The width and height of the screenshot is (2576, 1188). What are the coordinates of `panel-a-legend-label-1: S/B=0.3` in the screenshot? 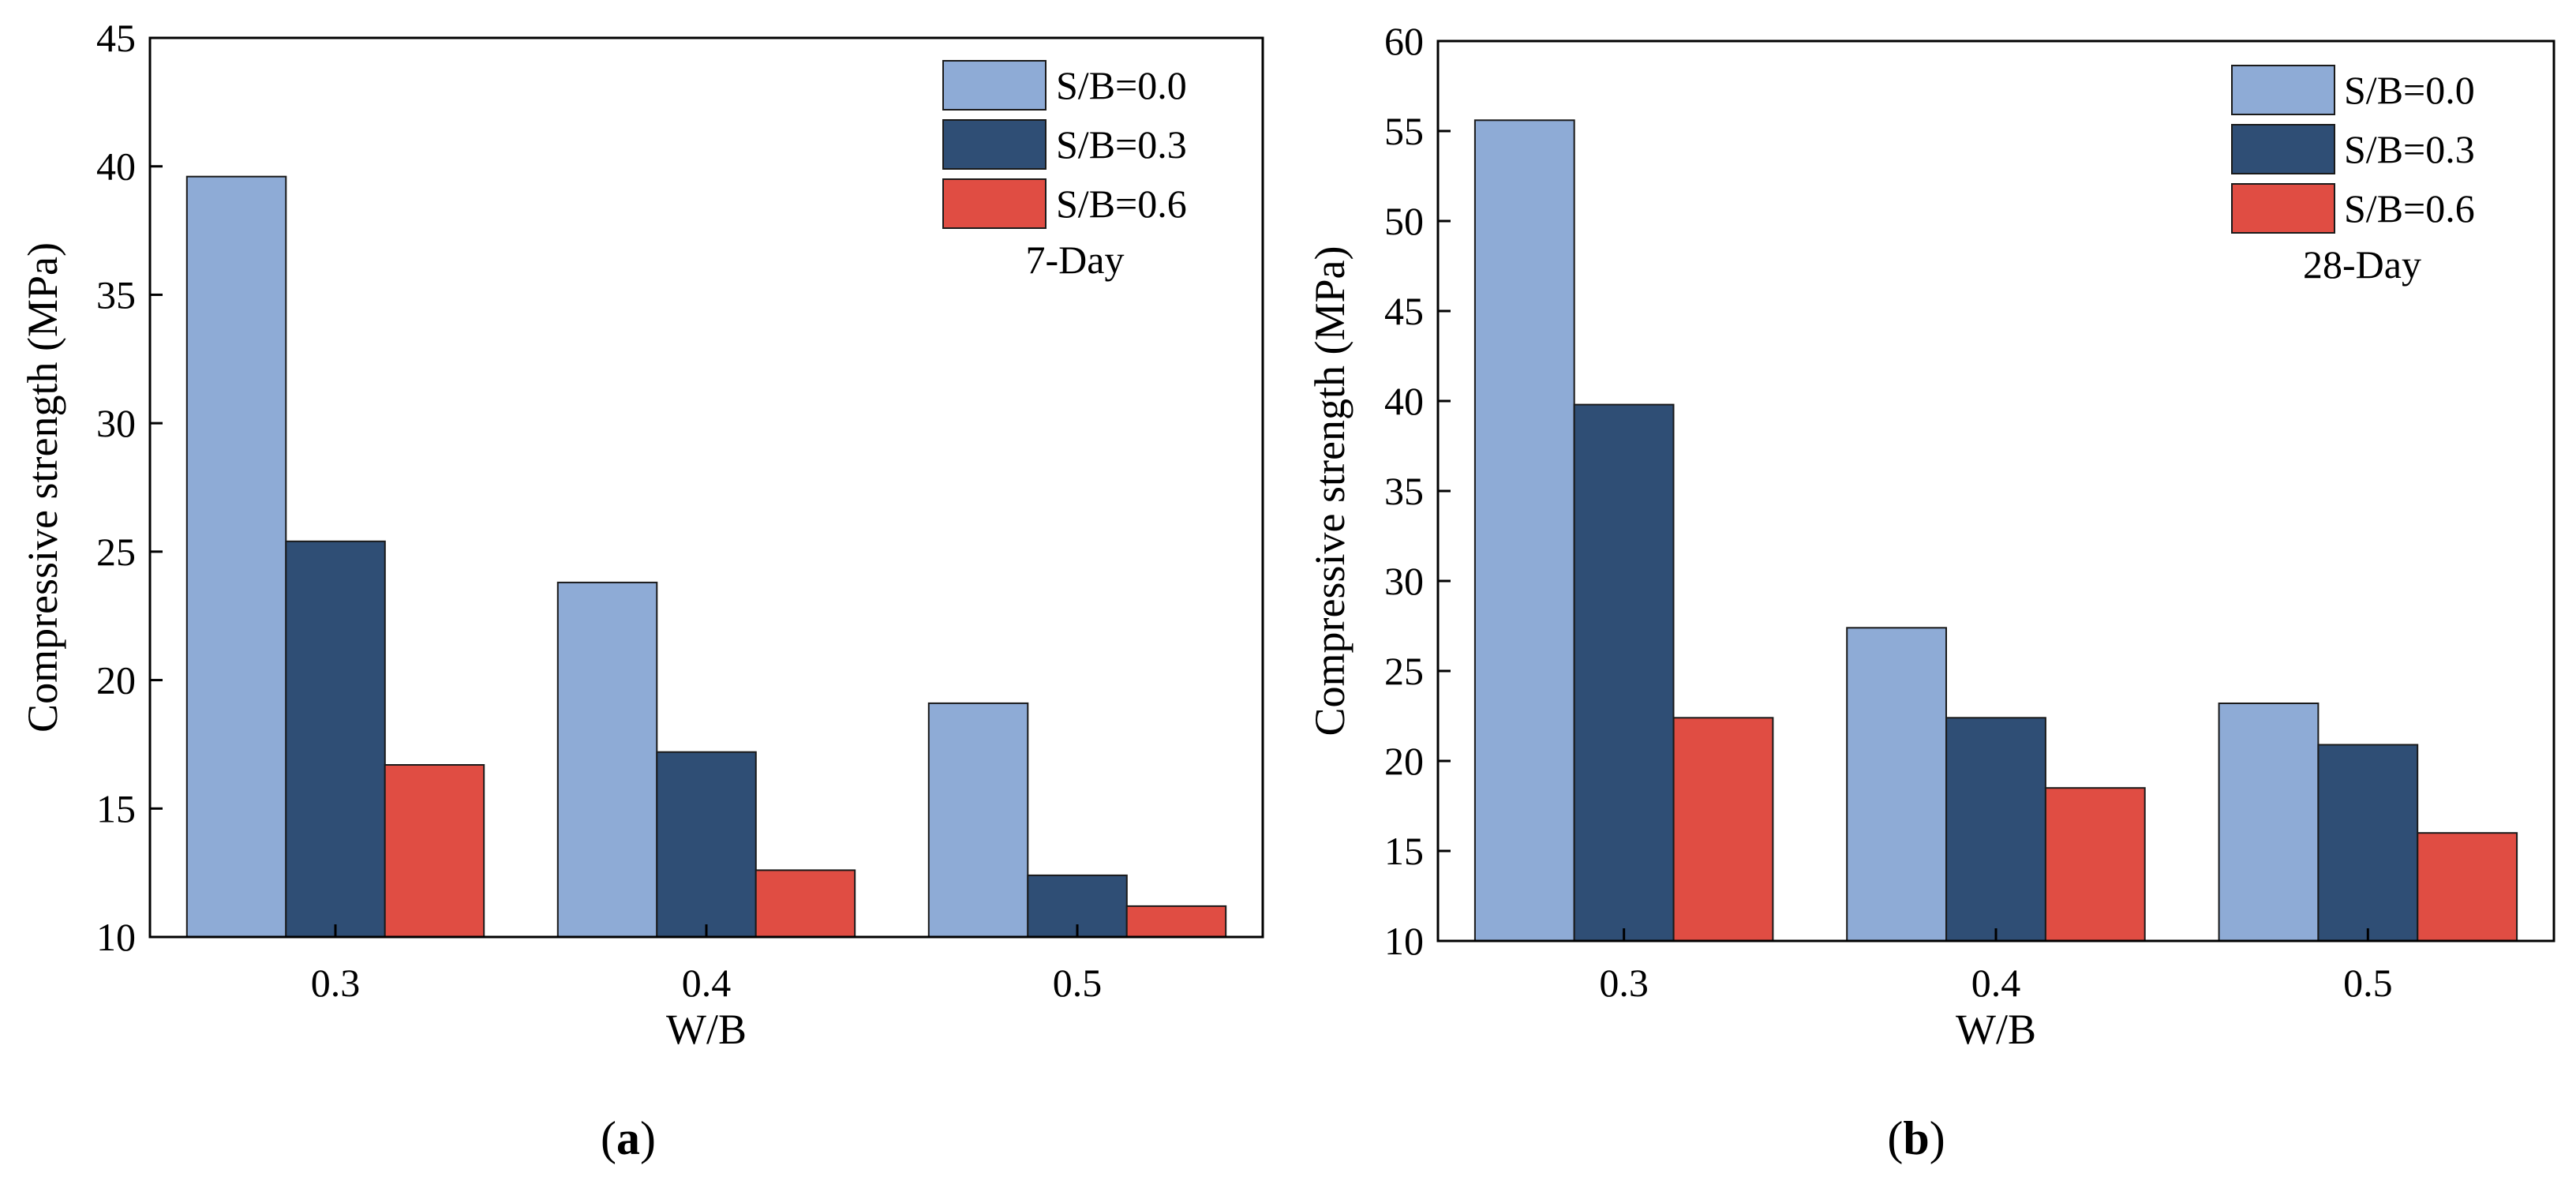 It's located at (1121, 144).